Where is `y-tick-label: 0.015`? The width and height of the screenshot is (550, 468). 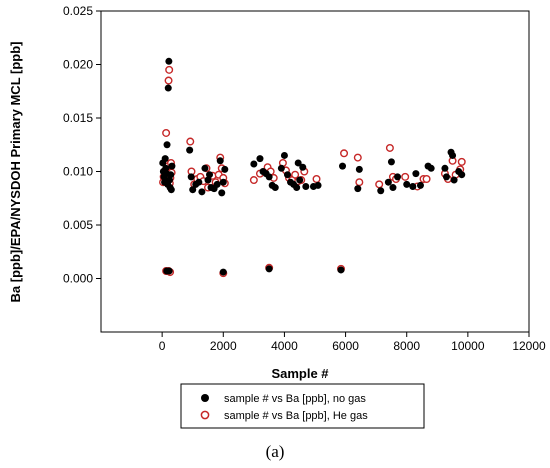
y-tick-label: 0.015 is located at coordinates (78, 118).